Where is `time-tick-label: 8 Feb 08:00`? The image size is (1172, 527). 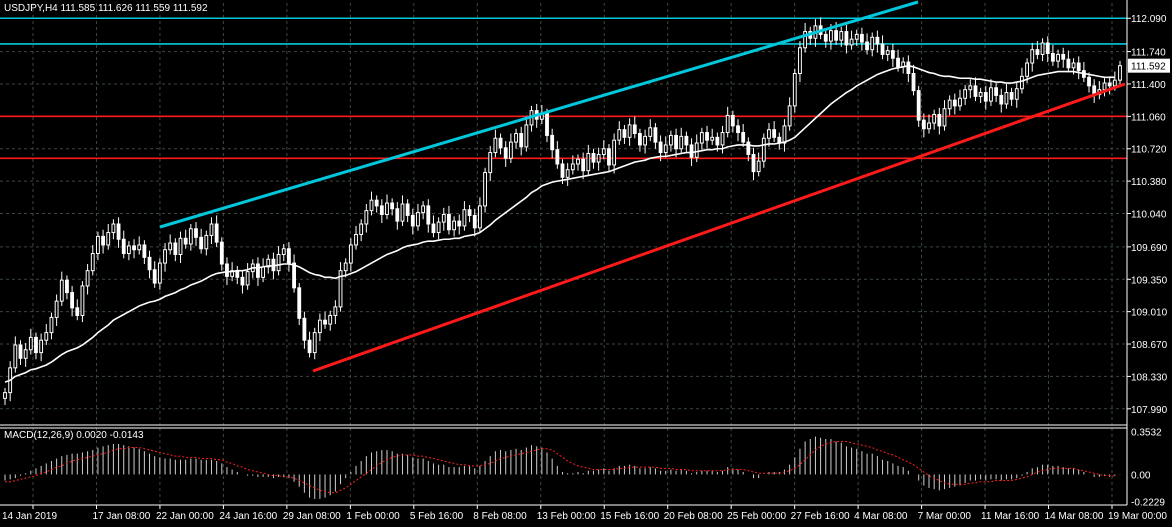 time-tick-label: 8 Feb 08:00 is located at coordinates (500, 516).